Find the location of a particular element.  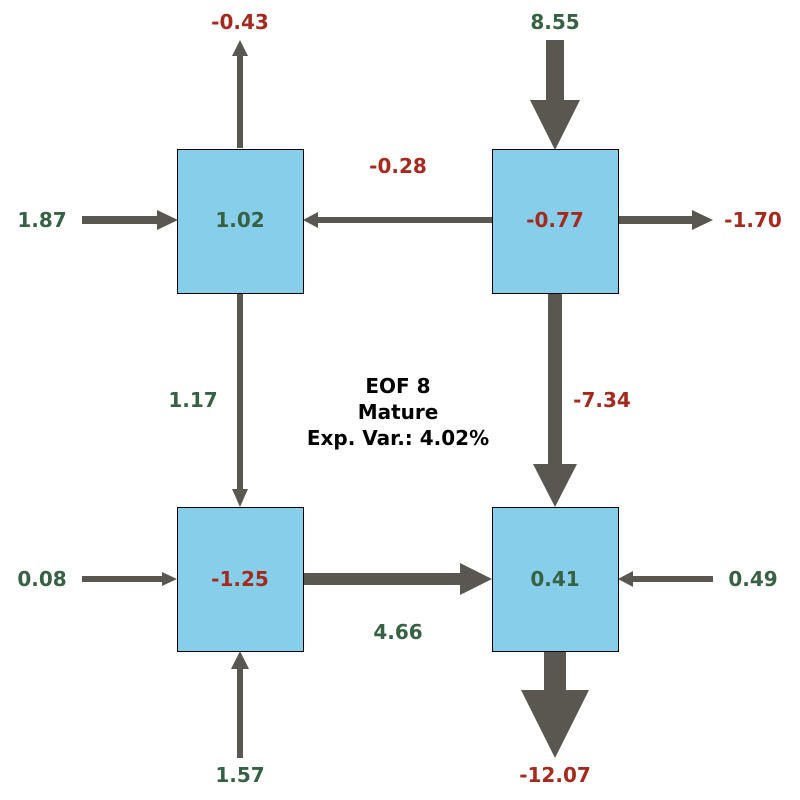

diagram-title-line-1: EOF 8 is located at coordinates (397, 386).